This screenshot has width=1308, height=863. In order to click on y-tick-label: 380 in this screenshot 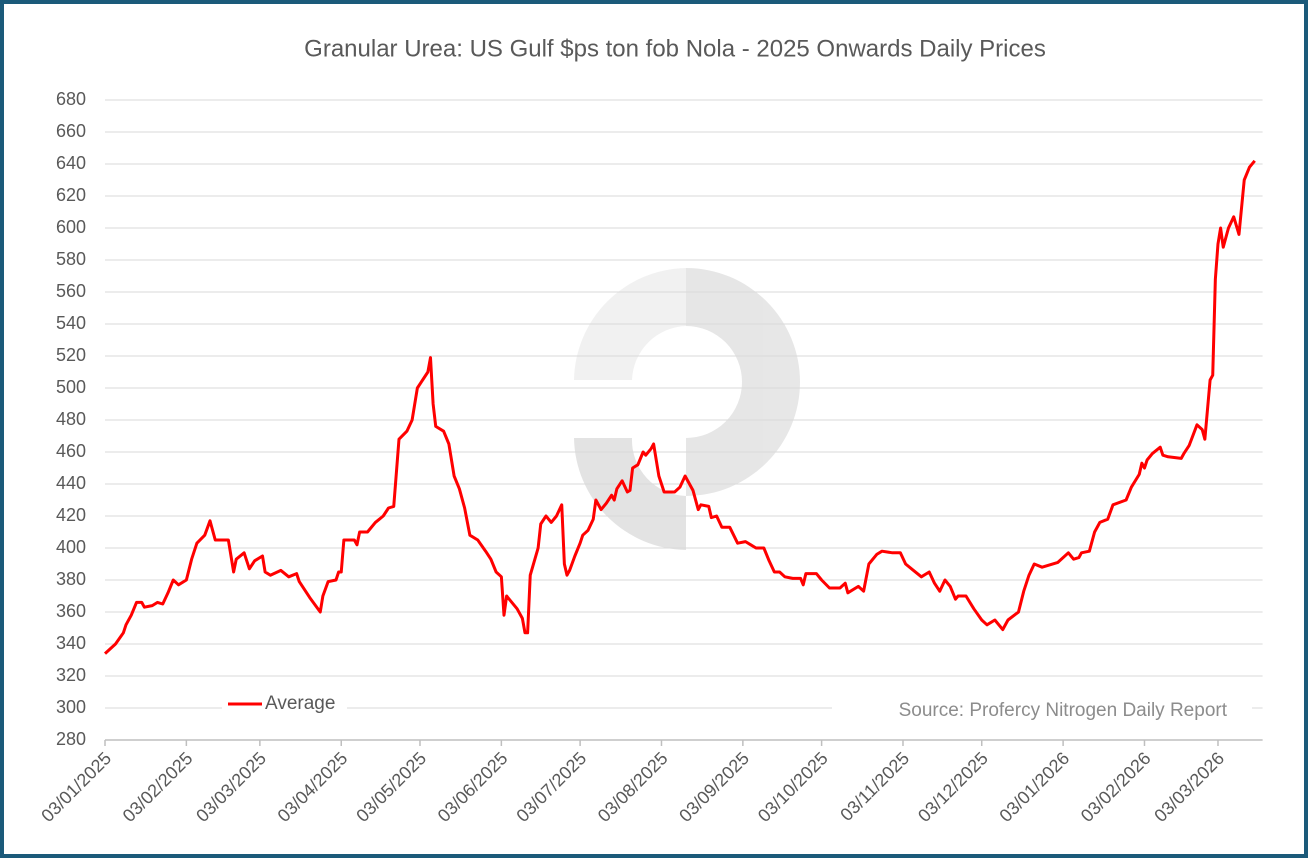, I will do `click(71, 579)`.